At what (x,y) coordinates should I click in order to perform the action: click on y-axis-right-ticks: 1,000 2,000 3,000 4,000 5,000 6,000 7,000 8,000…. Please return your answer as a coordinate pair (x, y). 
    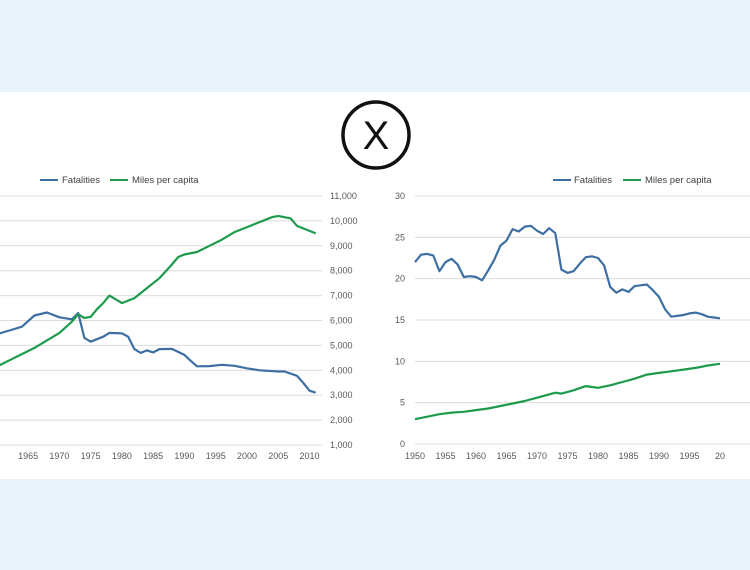
    Looking at the image, I should click on (344, 320).